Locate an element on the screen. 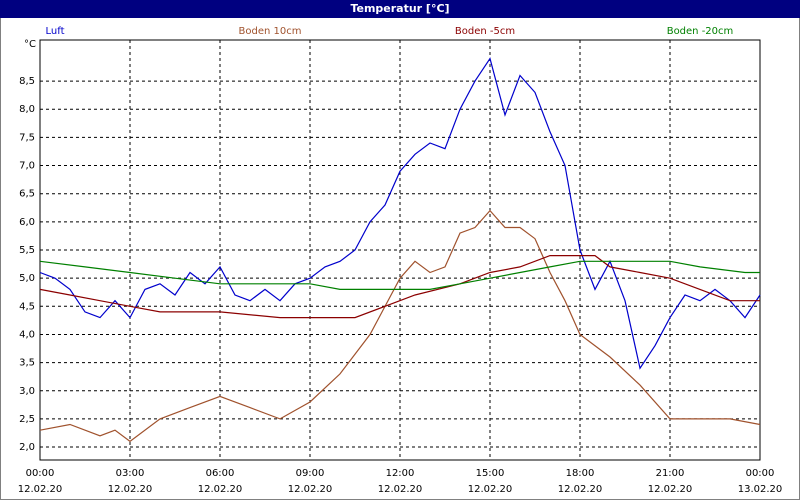  y-tick-label: 3,0 is located at coordinates (27, 391).